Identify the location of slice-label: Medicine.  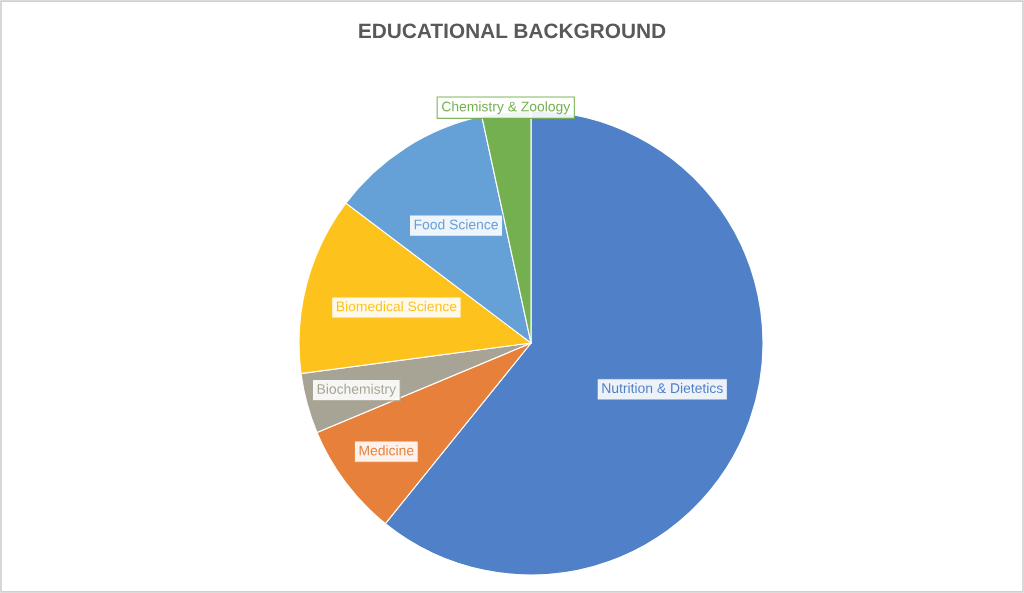
(386, 450).